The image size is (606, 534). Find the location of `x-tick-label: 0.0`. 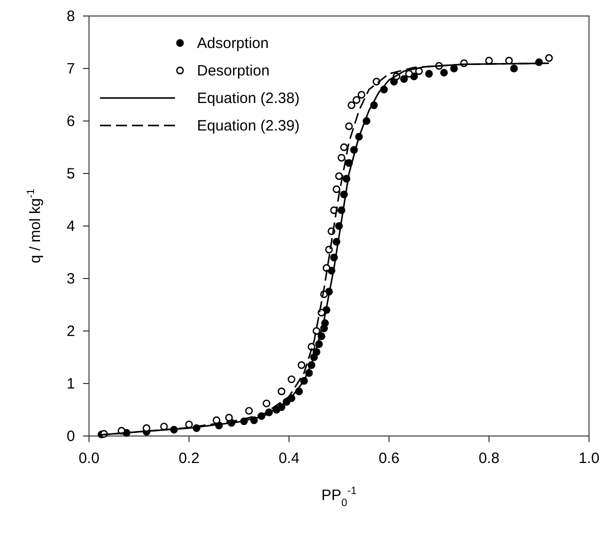

x-tick-label: 0.0 is located at coordinates (89, 458).